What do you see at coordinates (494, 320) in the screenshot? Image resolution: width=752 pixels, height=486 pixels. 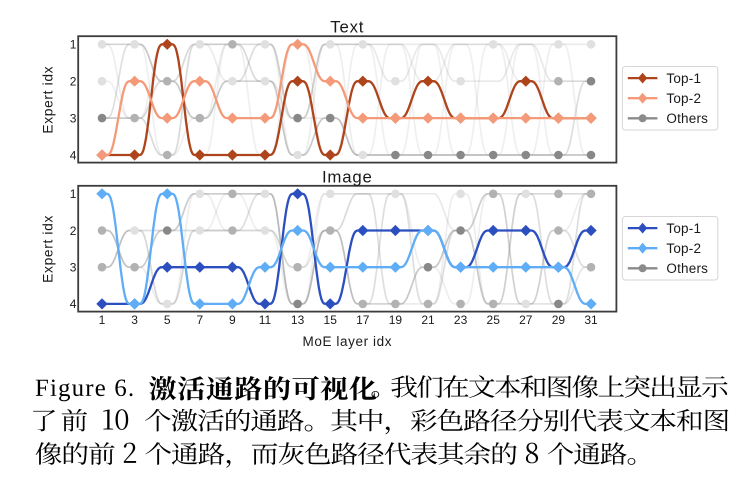 I see `svg-text: 25` at bounding box center [494, 320].